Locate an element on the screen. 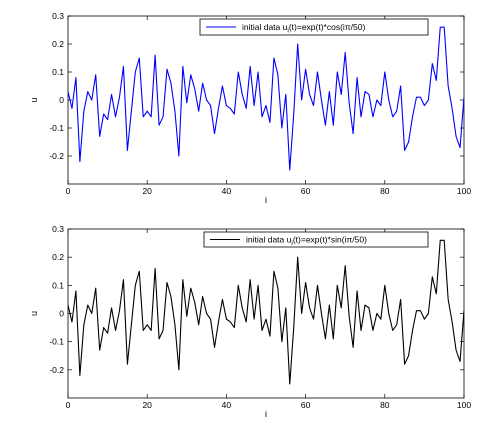 This screenshot has height=427, width=497. legend: initial data ui(t)=exp(t)*sin(iπ/50) is located at coordinates (316, 239).